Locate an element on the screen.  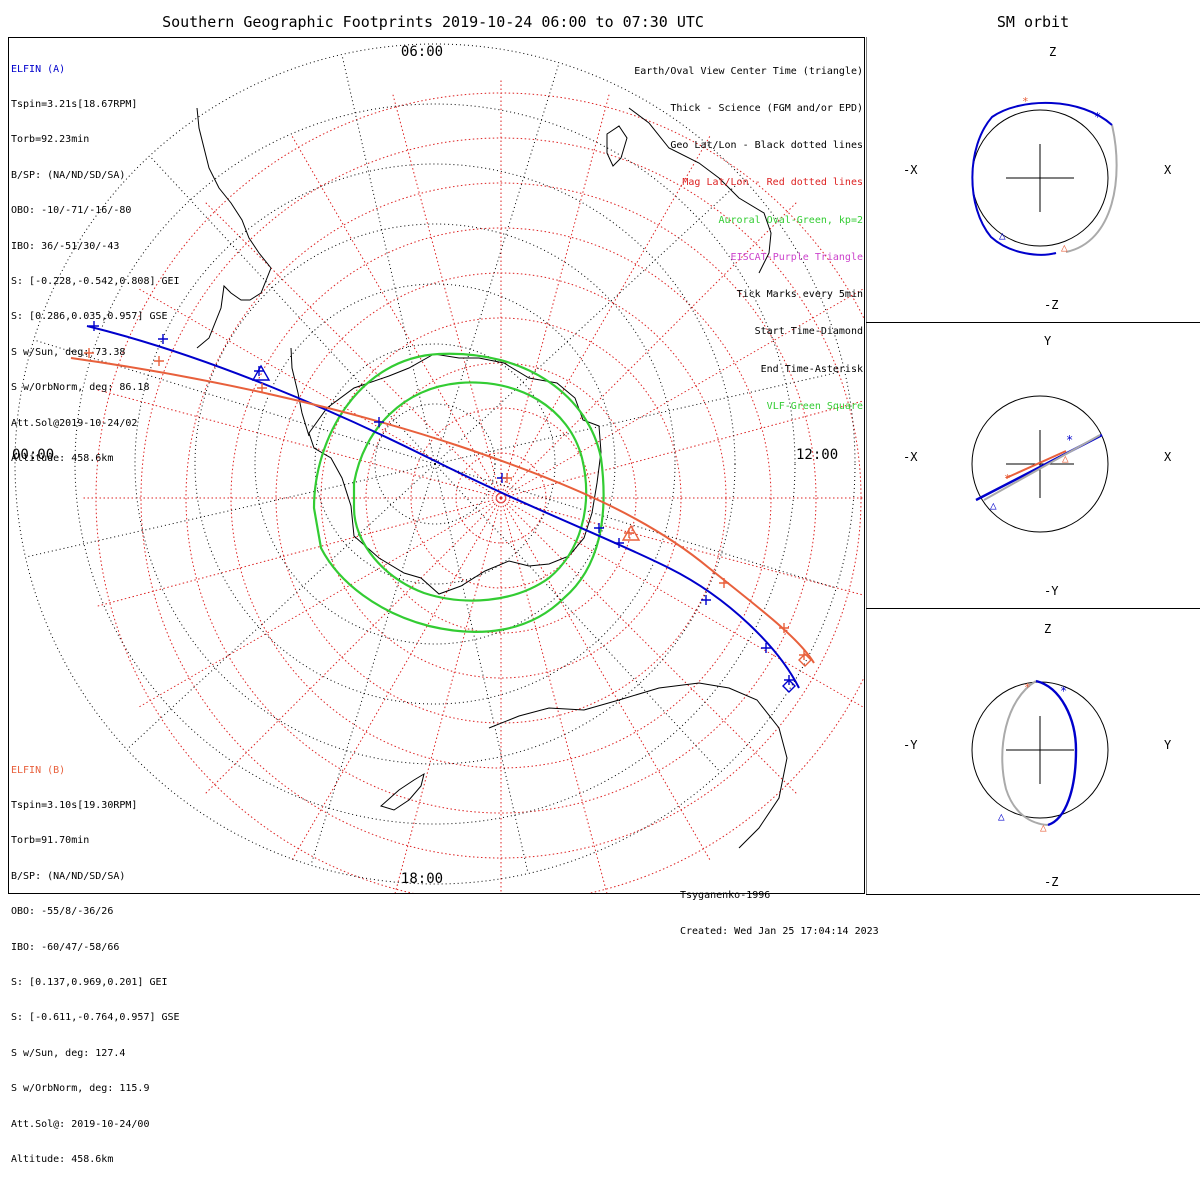
elfin-a-line: Torb=92.23min is located at coordinates (50, 140).